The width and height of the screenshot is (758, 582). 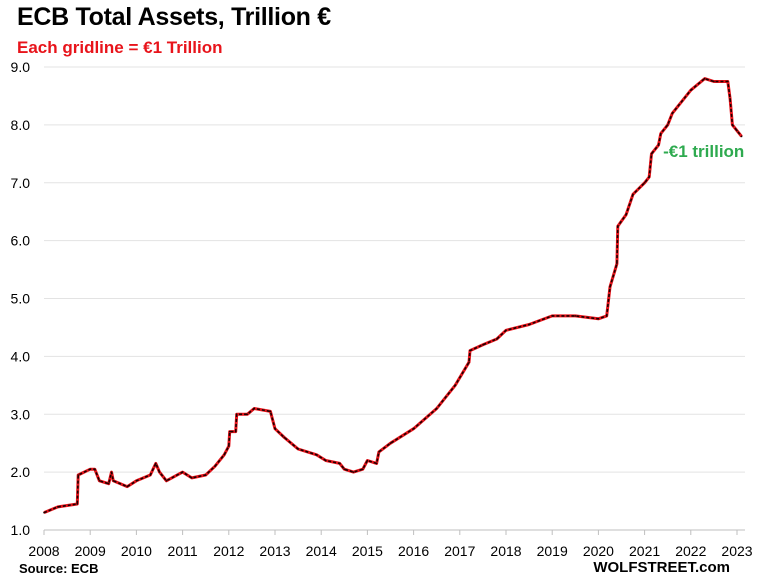 What do you see at coordinates (183, 551) in the screenshot?
I see `x-tick-label: 2011` at bounding box center [183, 551].